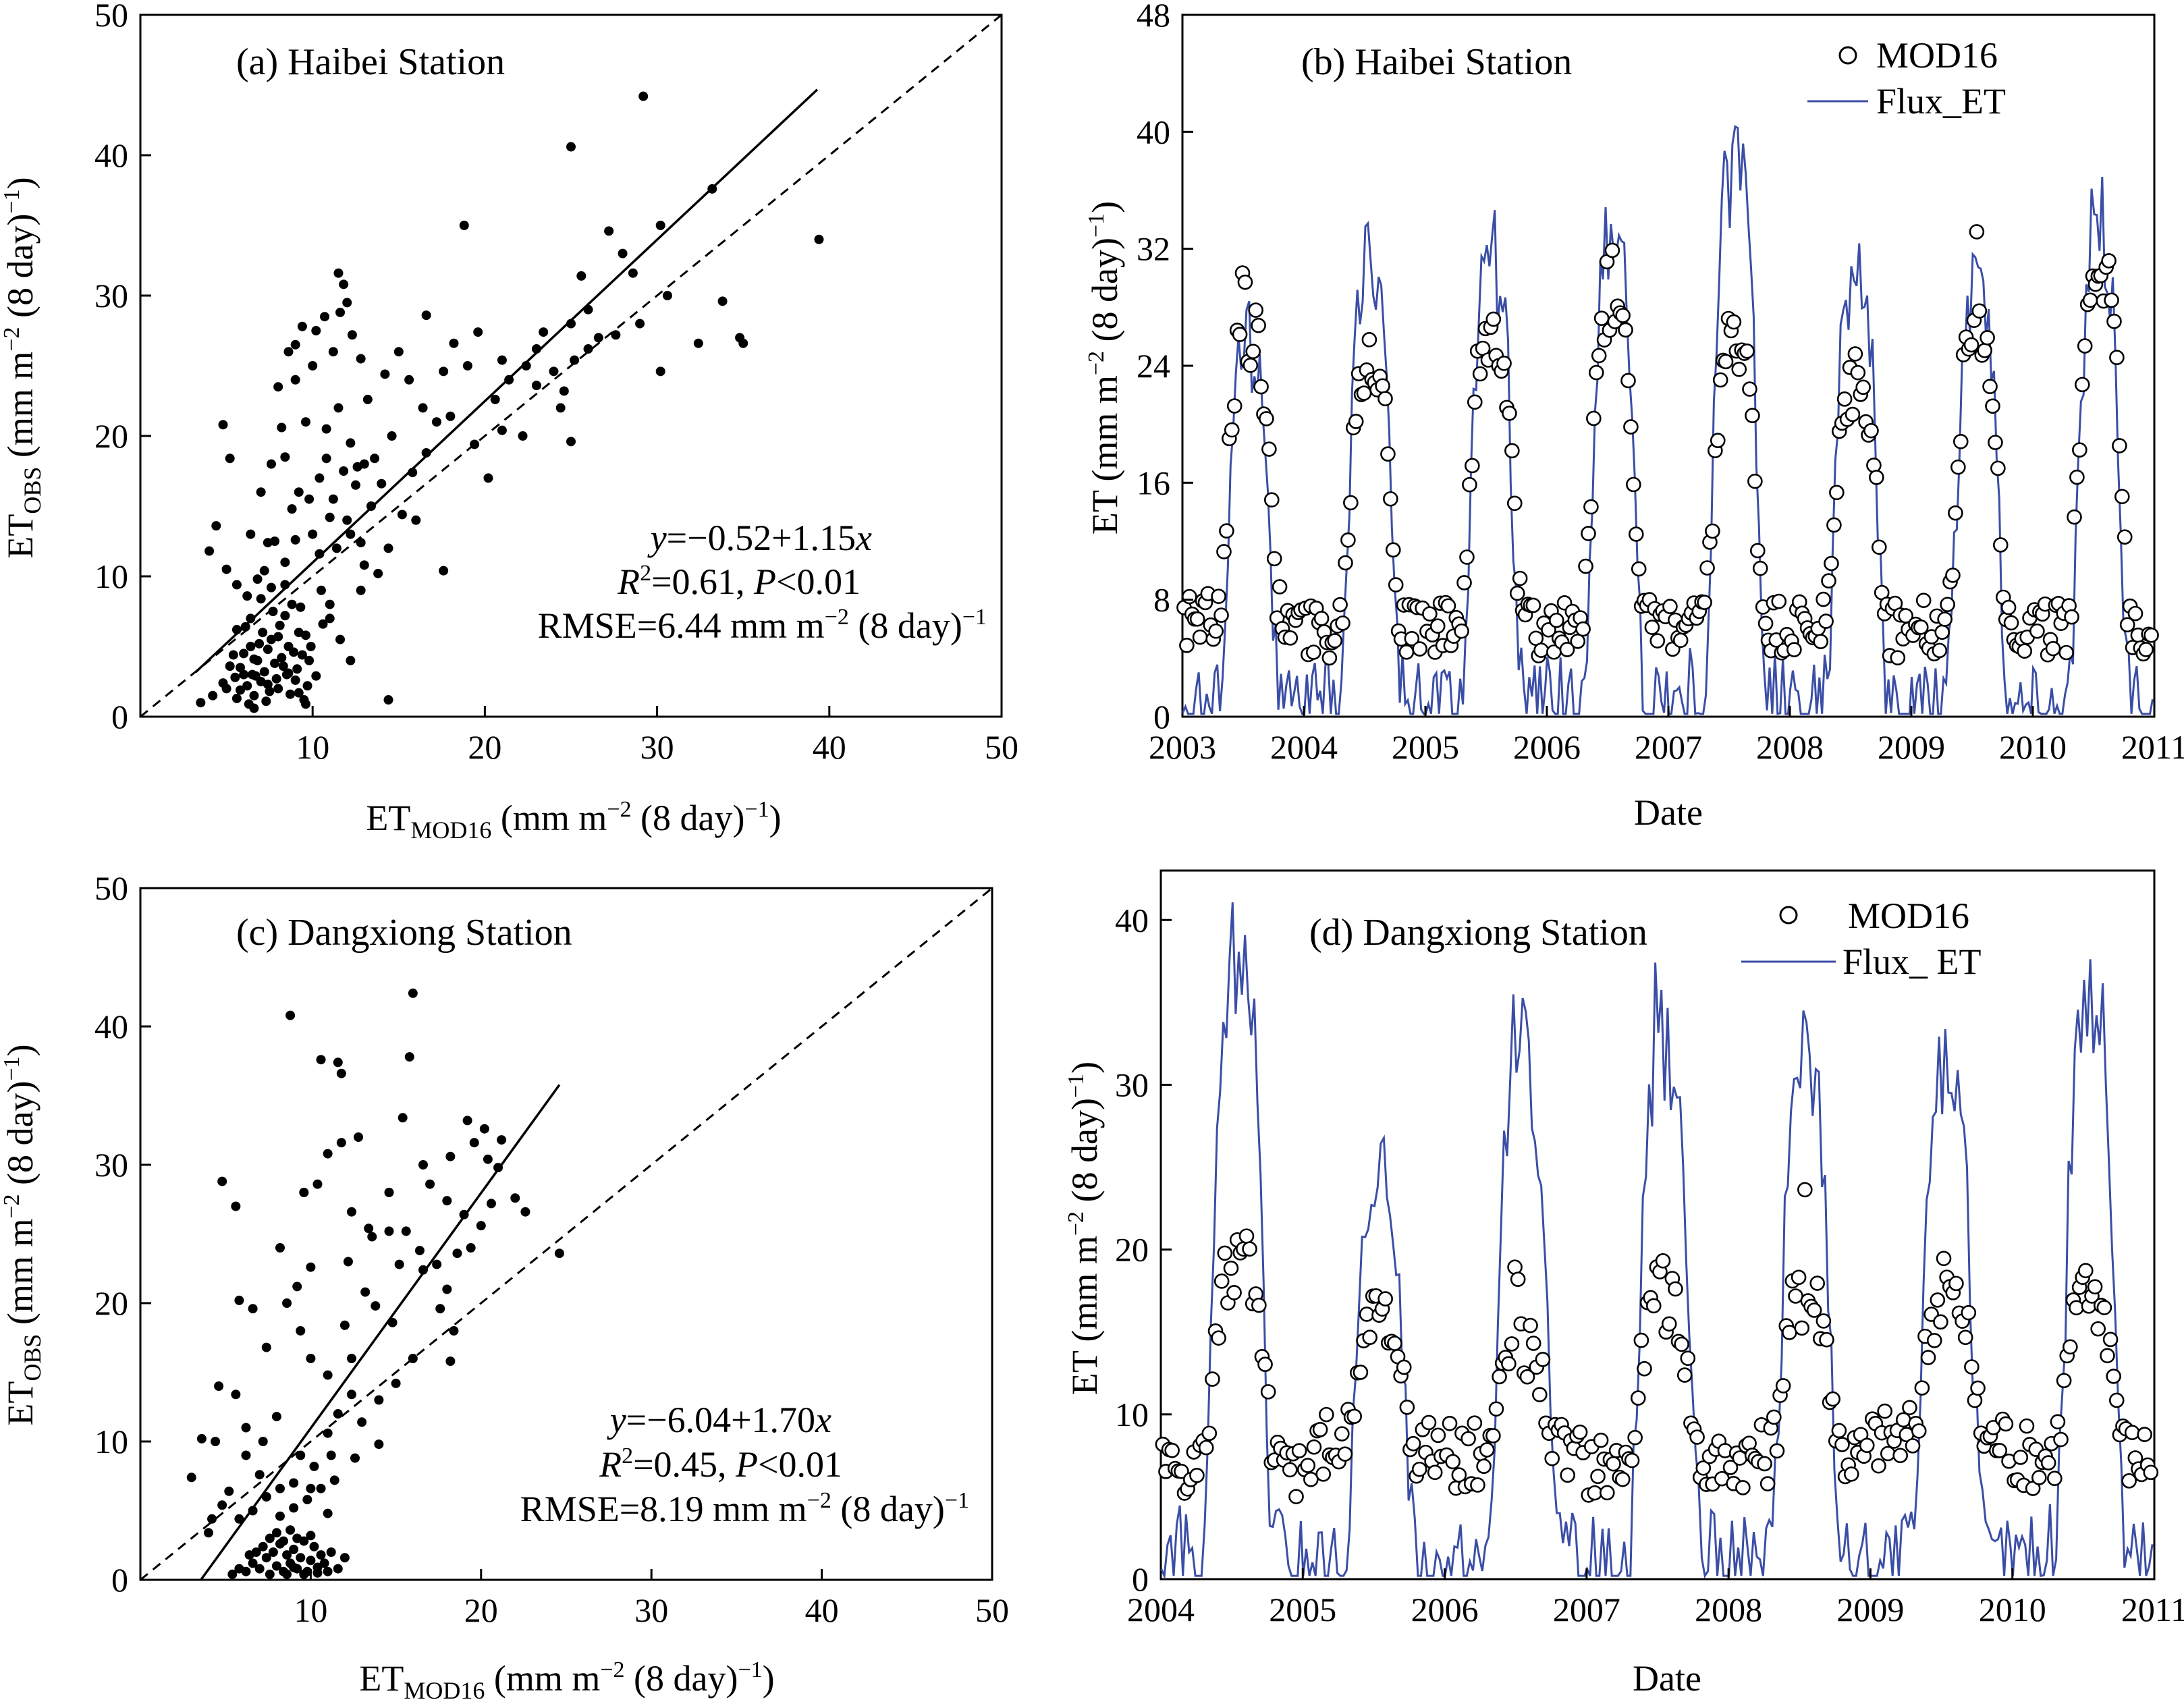  What do you see at coordinates (111, 155) in the screenshot?
I see `y-tick-label: 40` at bounding box center [111, 155].